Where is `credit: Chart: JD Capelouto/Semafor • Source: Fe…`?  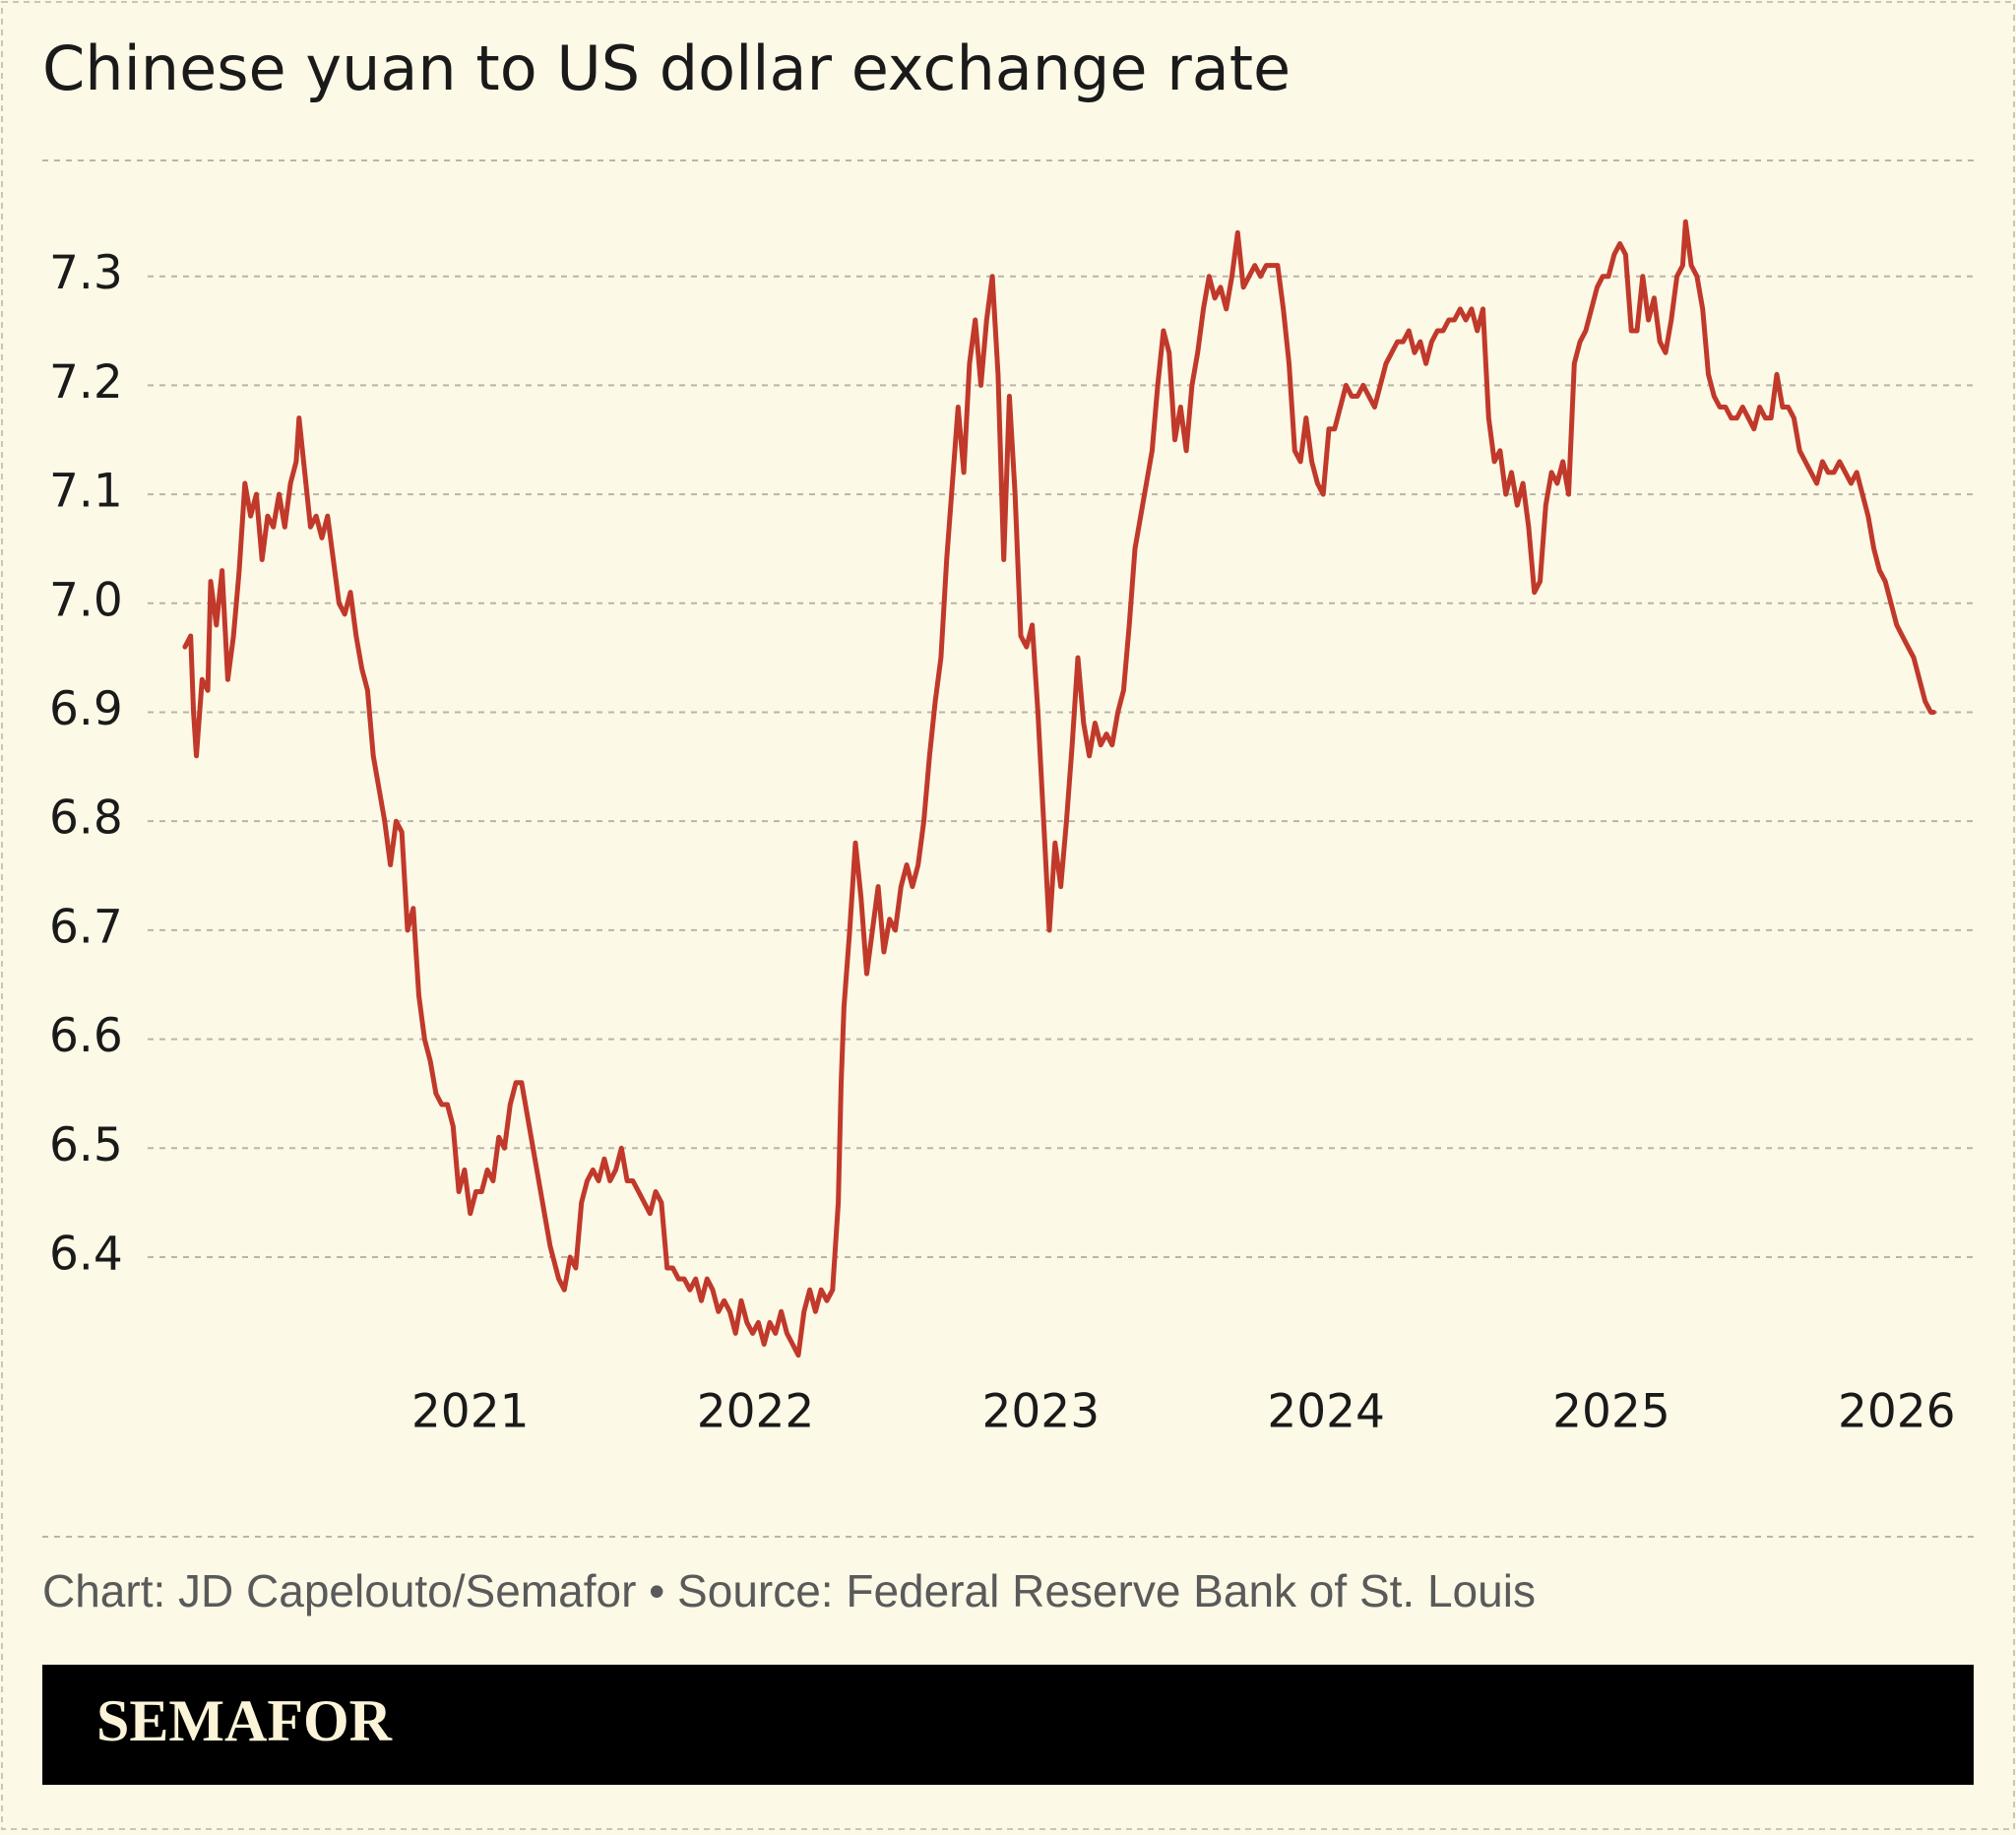
credit: Chart: JD Capelouto/Semafor • Source: Fe… is located at coordinates (789, 1590).